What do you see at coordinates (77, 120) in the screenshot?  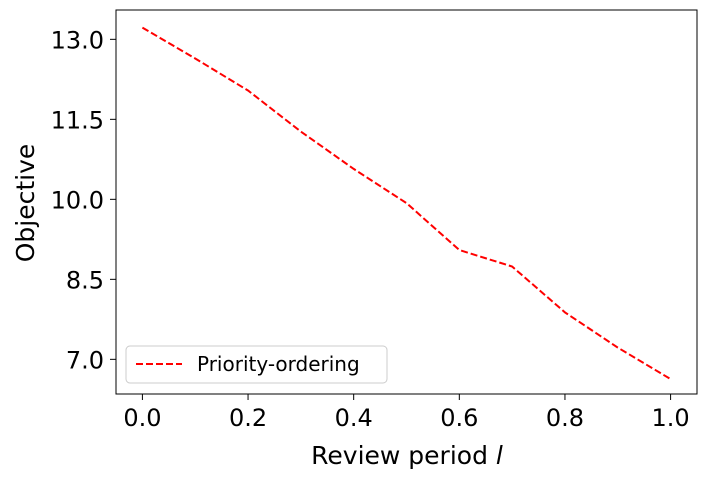 I see `y-tick-label: 11.5` at bounding box center [77, 120].